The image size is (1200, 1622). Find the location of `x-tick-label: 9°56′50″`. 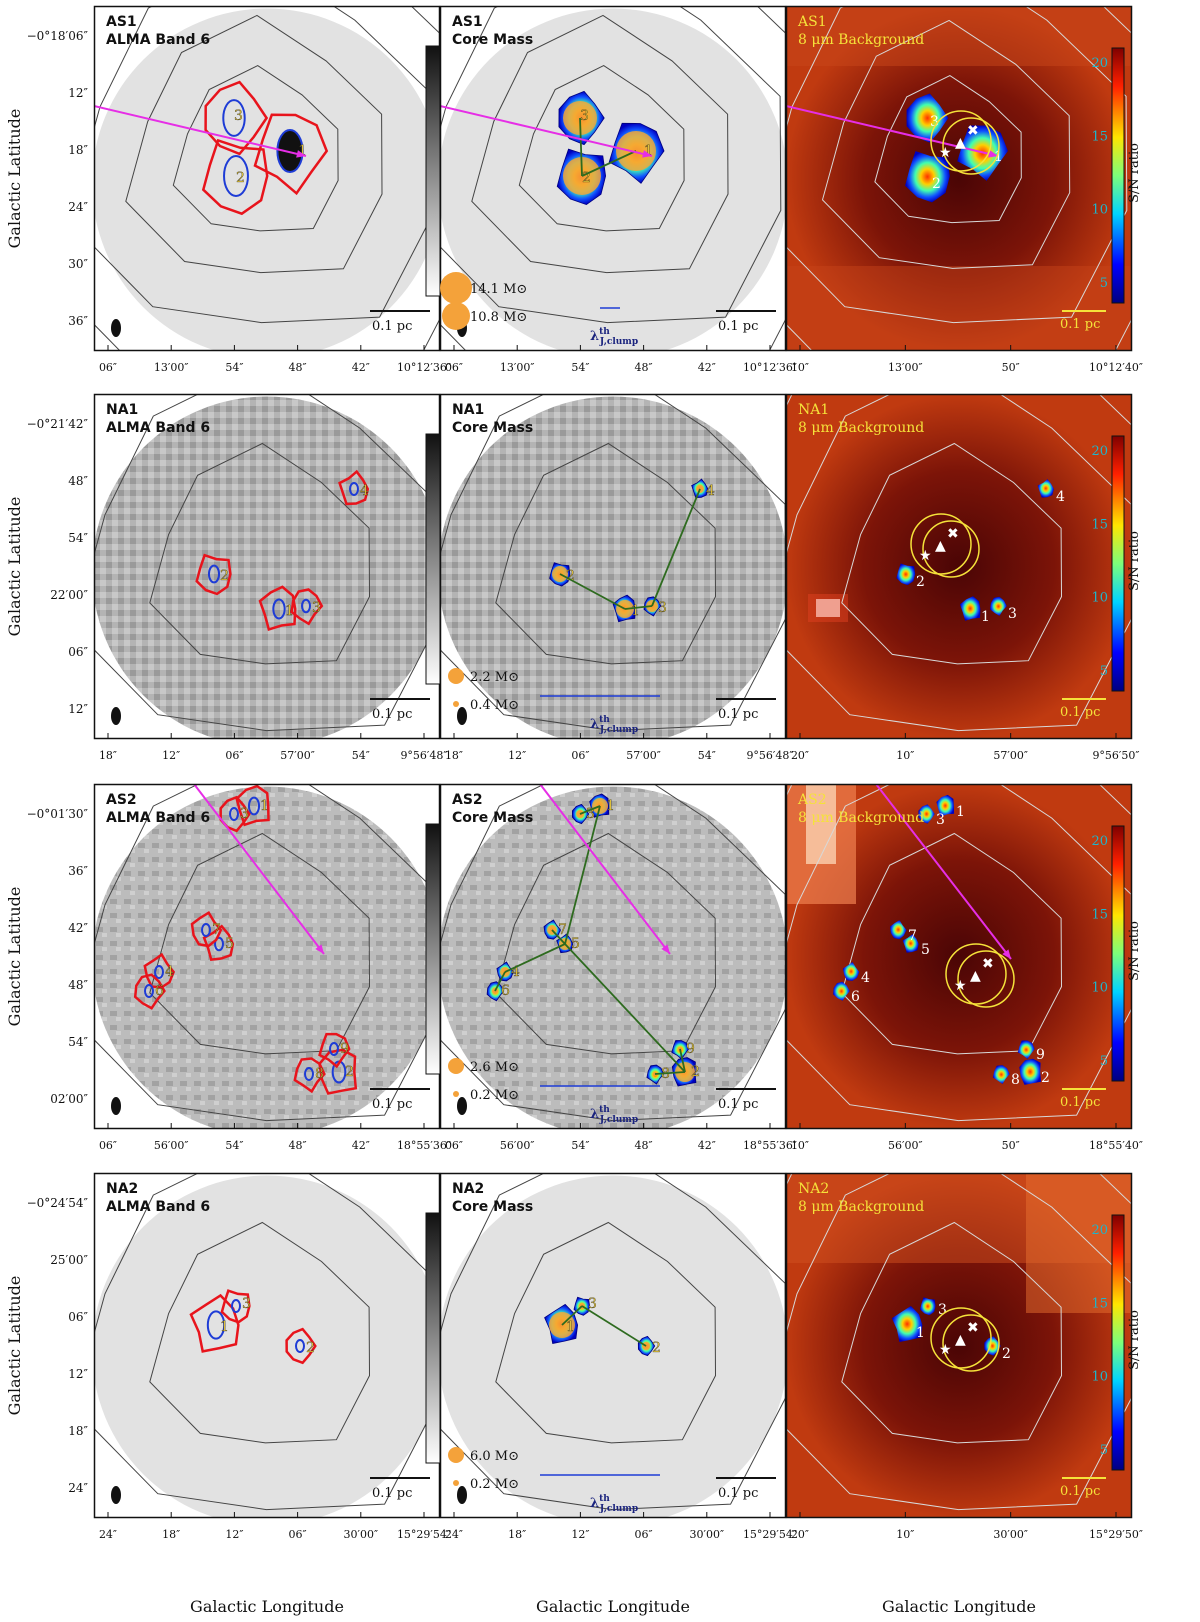

x-tick-label: 9°56′50″ is located at coordinates (1115, 755).